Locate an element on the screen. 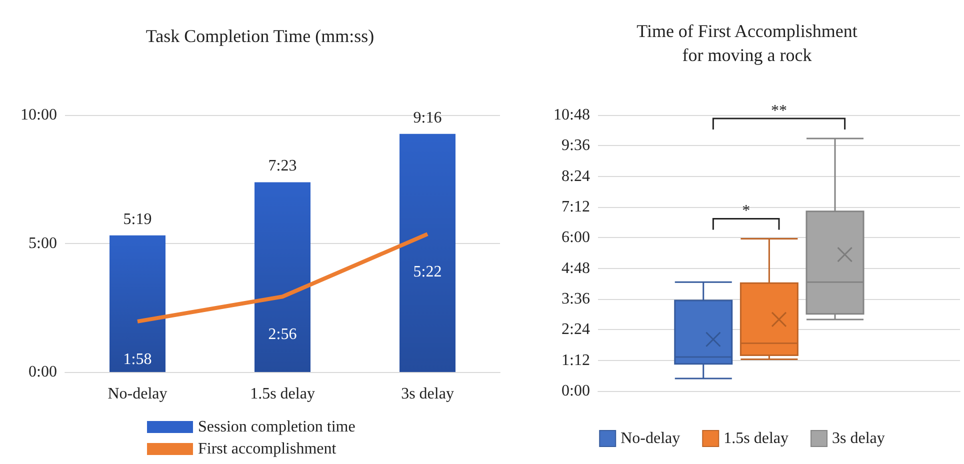  y-tick-label: 1:12 is located at coordinates (576, 360).